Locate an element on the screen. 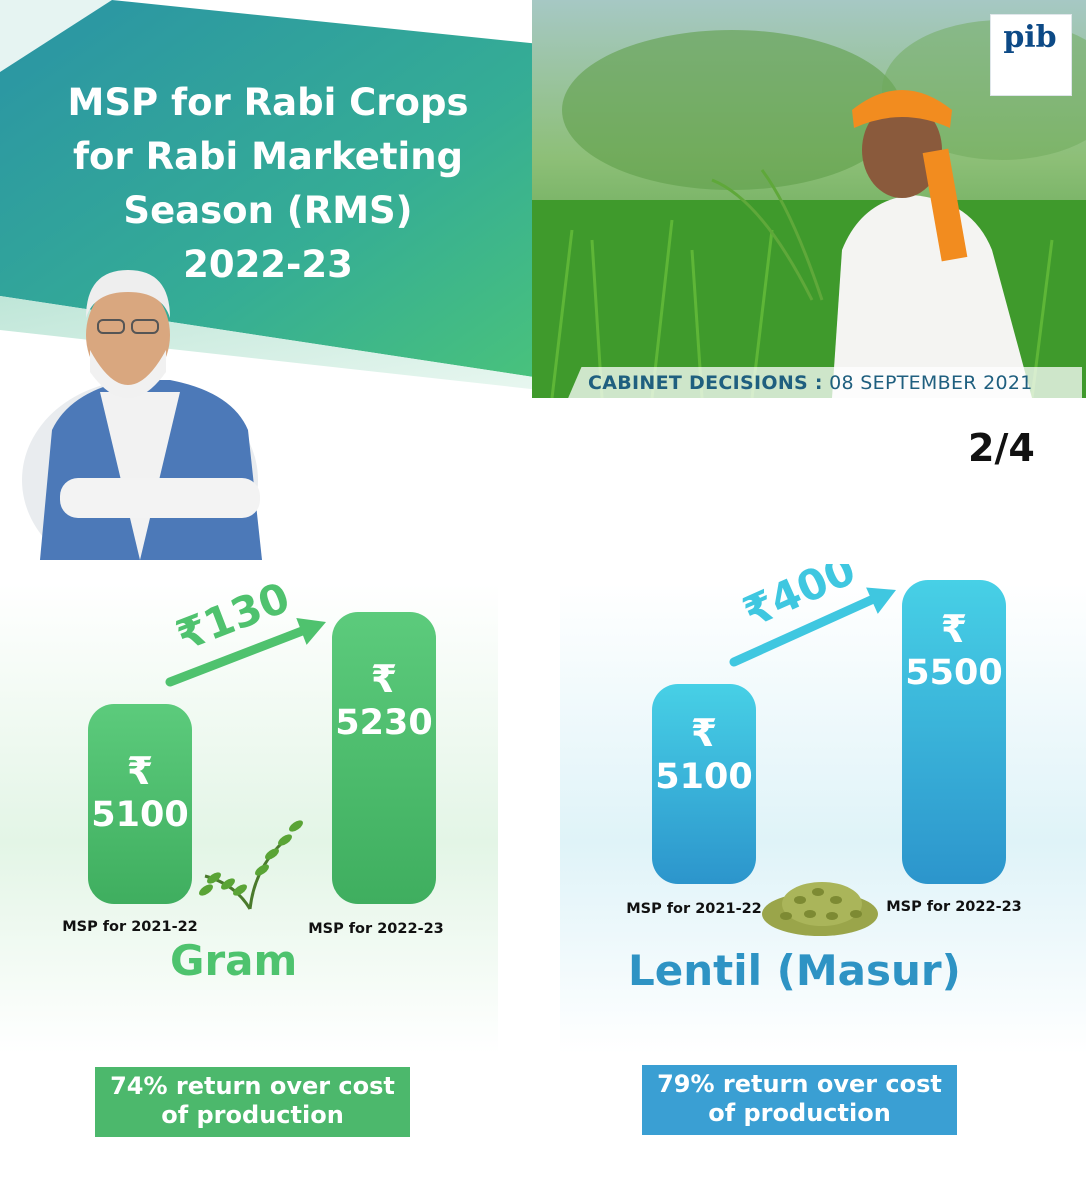 The image size is (1086, 1200). pib-logo-text: pib is located at coordinates (1030, 37).